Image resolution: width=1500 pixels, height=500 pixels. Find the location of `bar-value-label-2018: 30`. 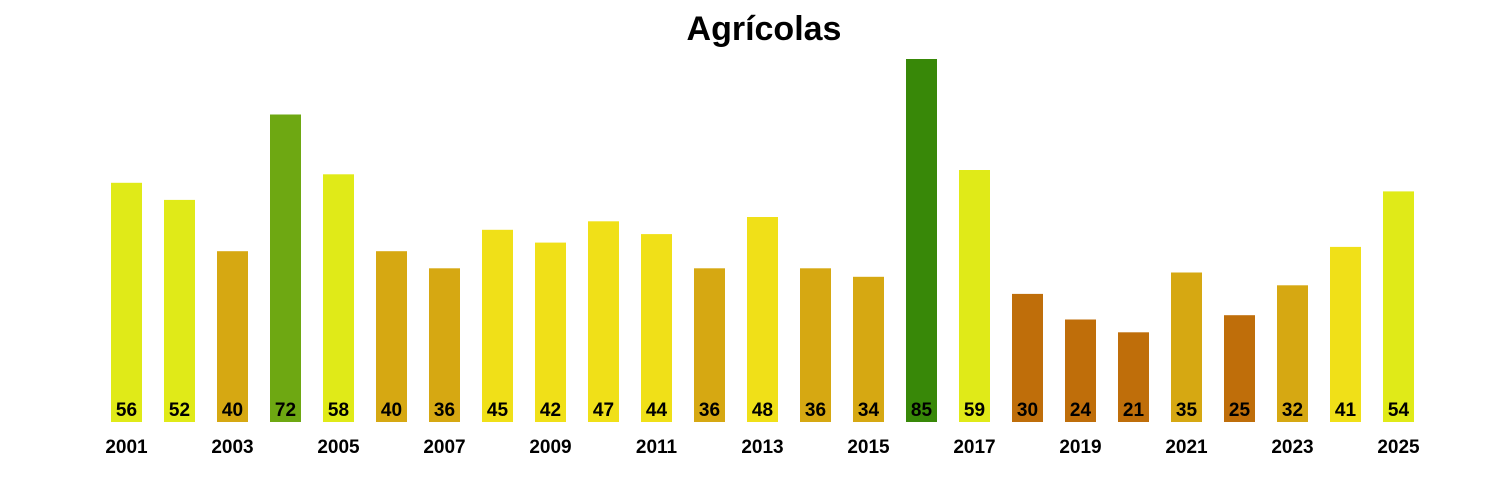

bar-value-label-2018: 30 is located at coordinates (1027, 410).